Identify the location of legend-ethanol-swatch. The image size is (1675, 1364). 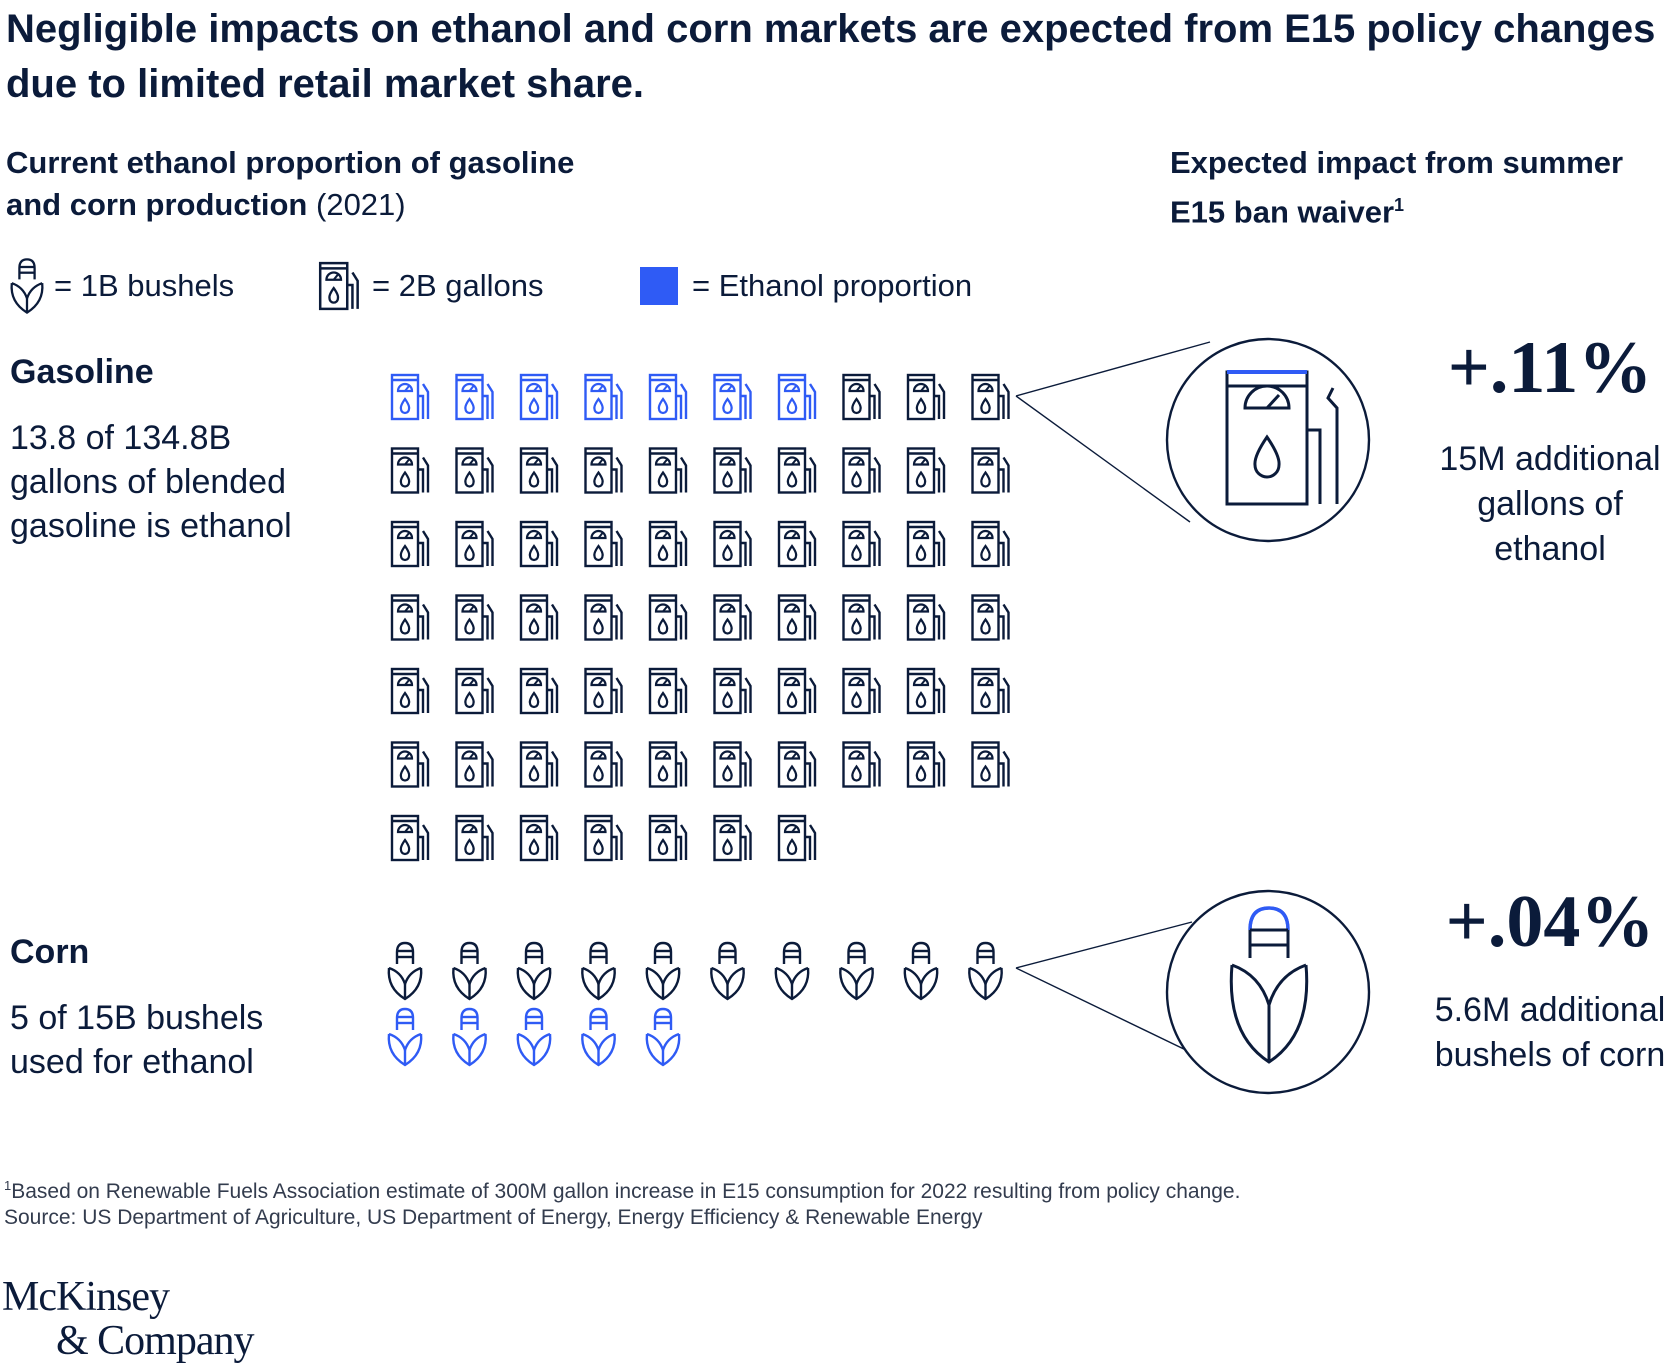
(659, 286).